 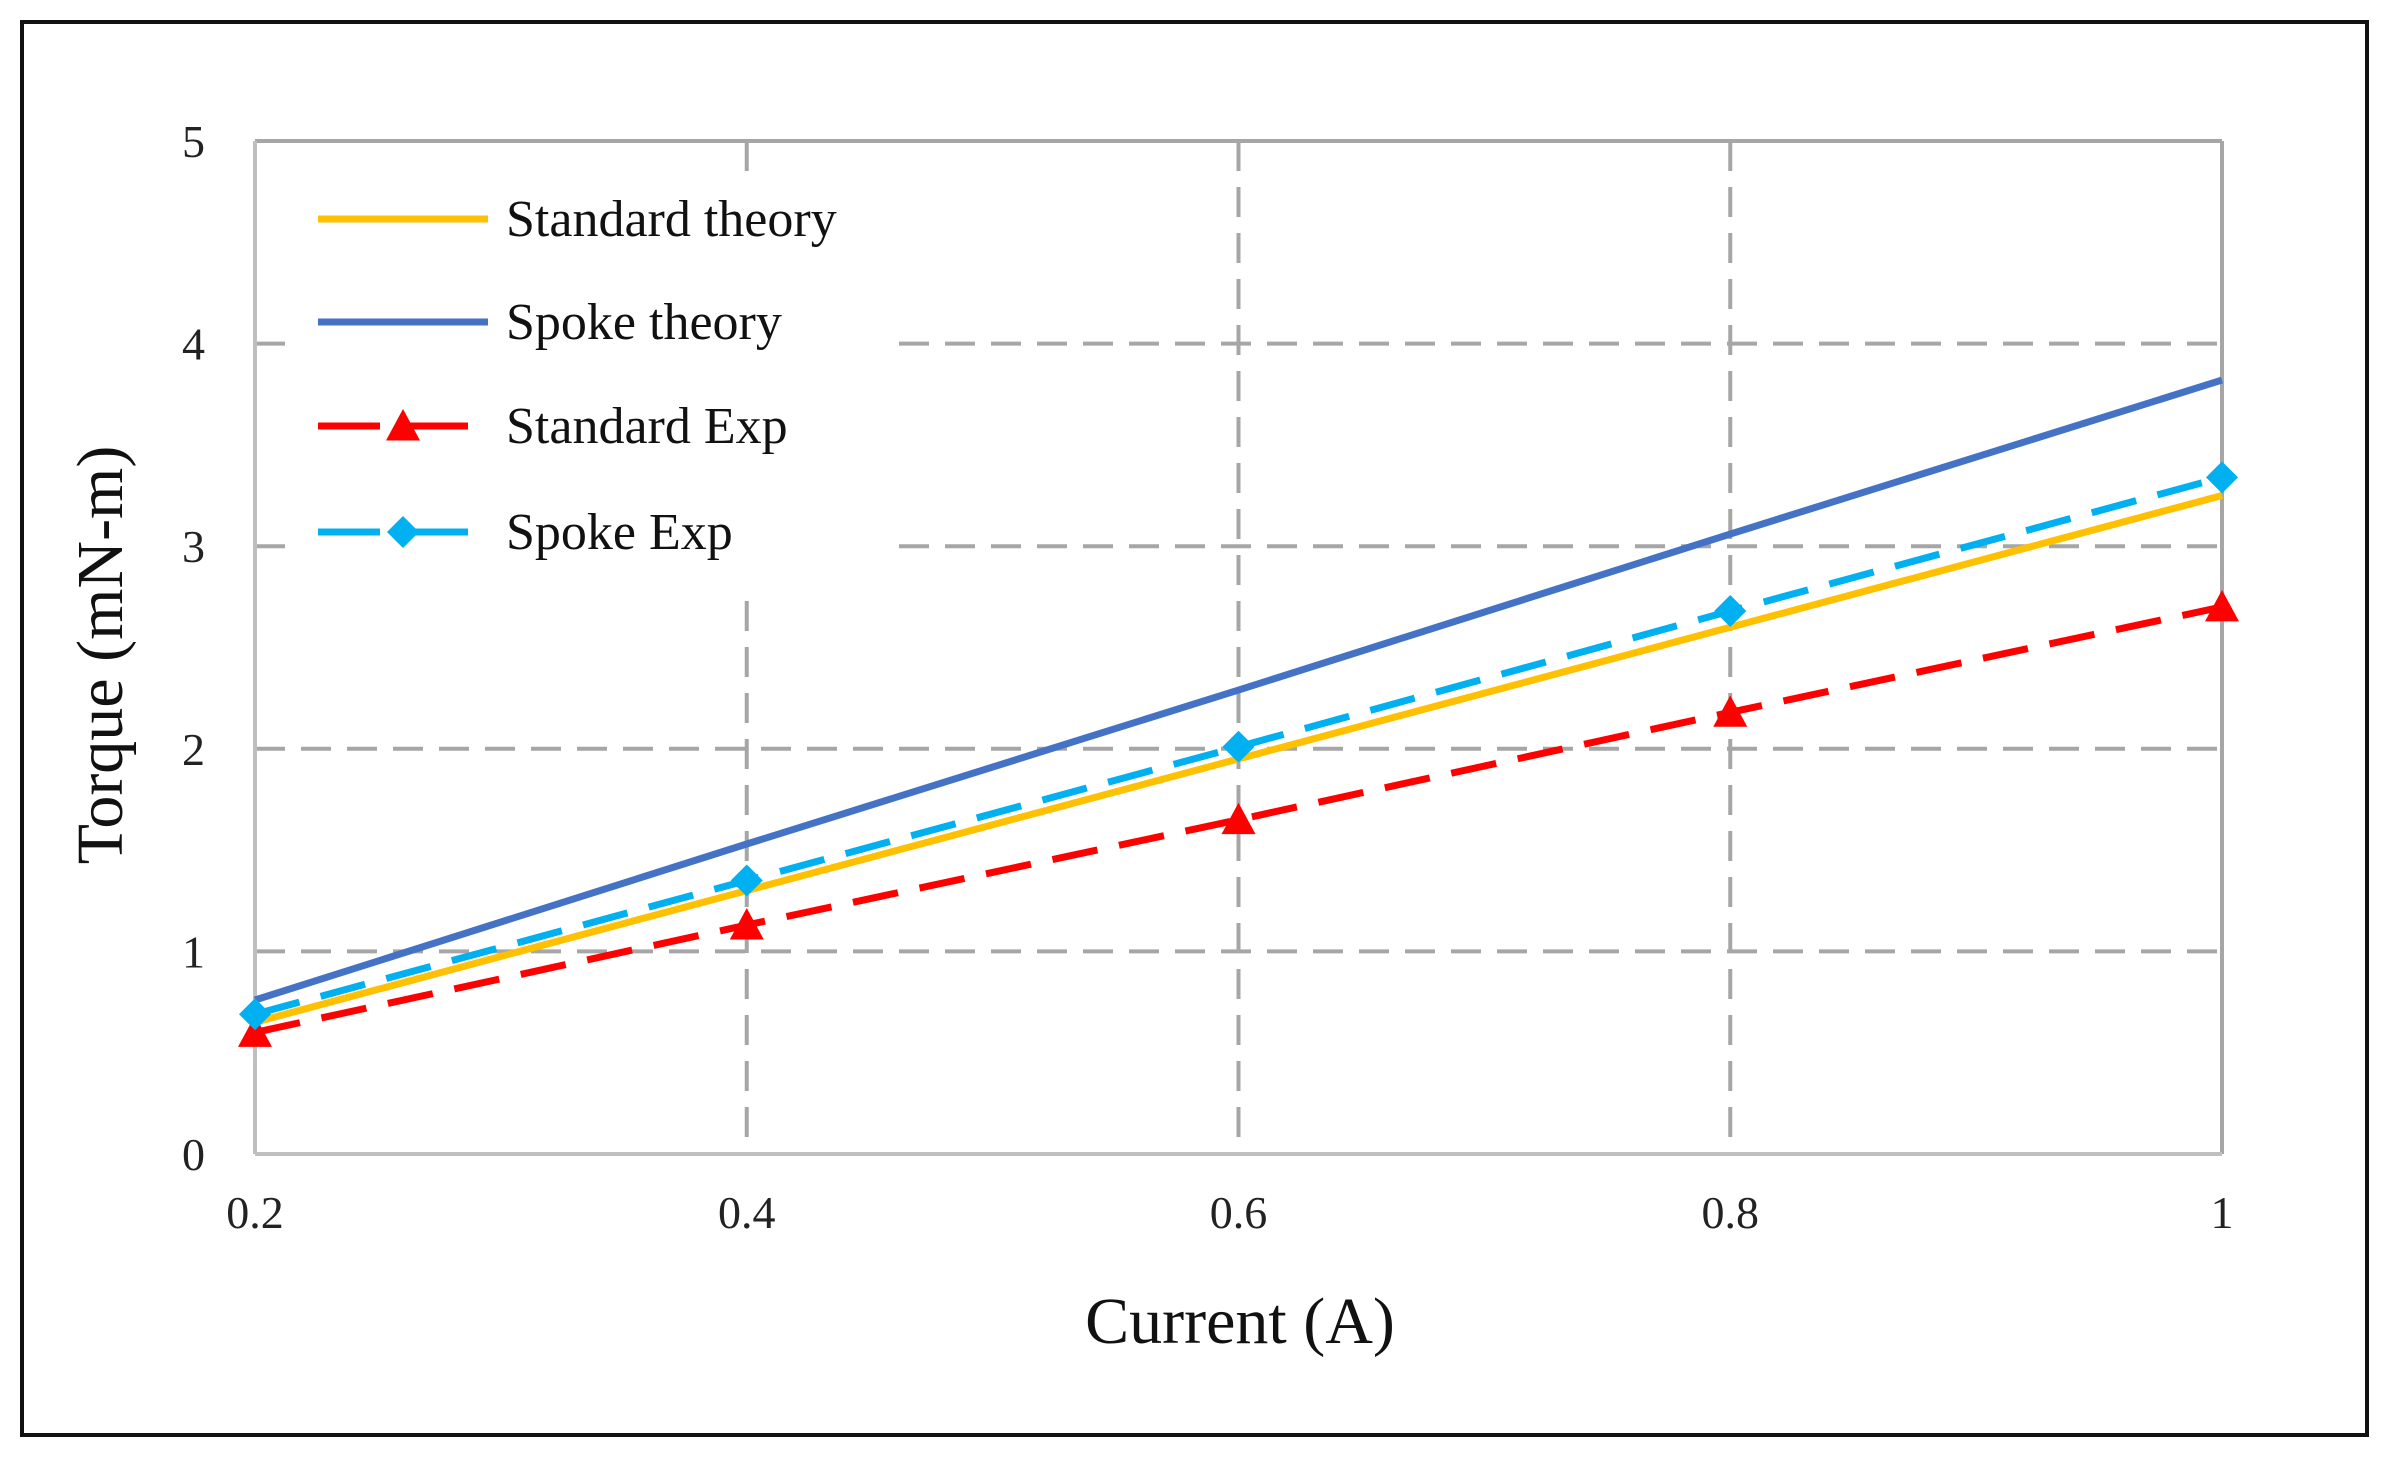 I want to click on x-axis-title: Current (A), so click(x=1240, y=1321).